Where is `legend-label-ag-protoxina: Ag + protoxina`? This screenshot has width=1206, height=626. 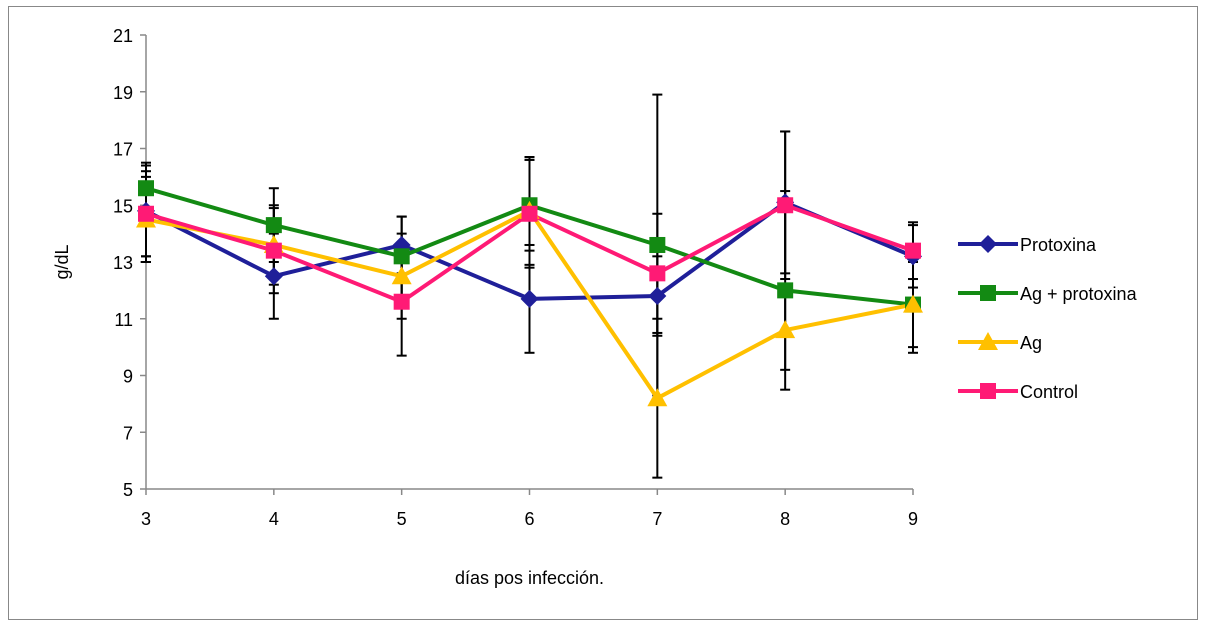 legend-label-ag-protoxina: Ag + protoxina is located at coordinates (1079, 294).